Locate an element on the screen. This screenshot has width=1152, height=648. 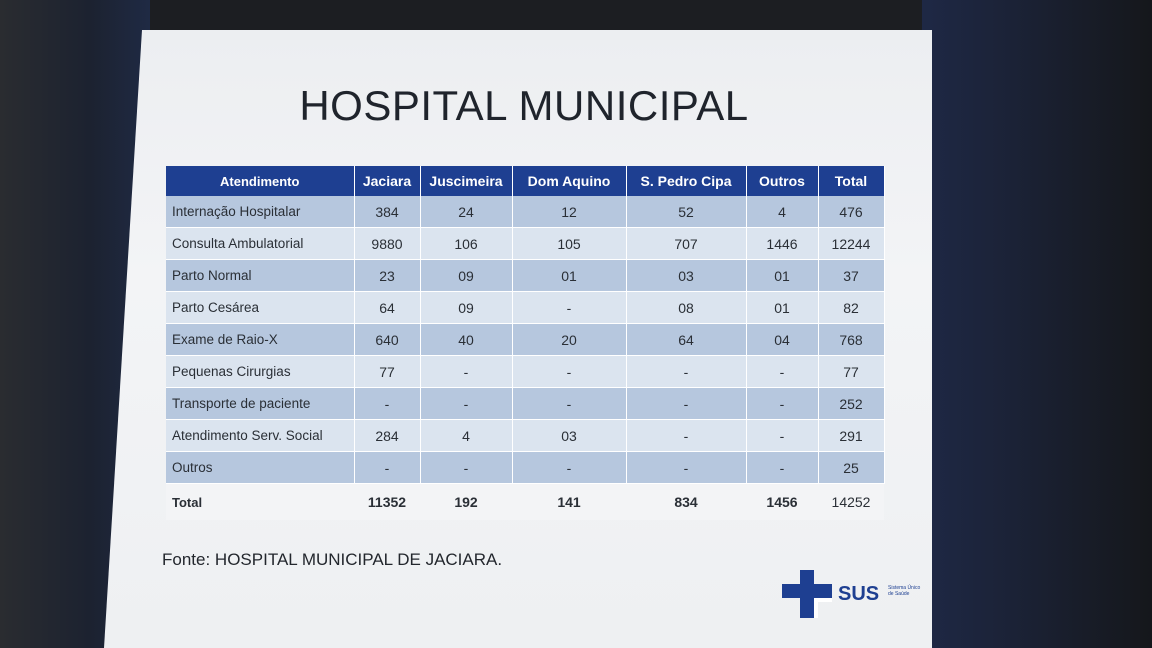
header-cell-atendimento: Atendimento is located at coordinates (260, 181).